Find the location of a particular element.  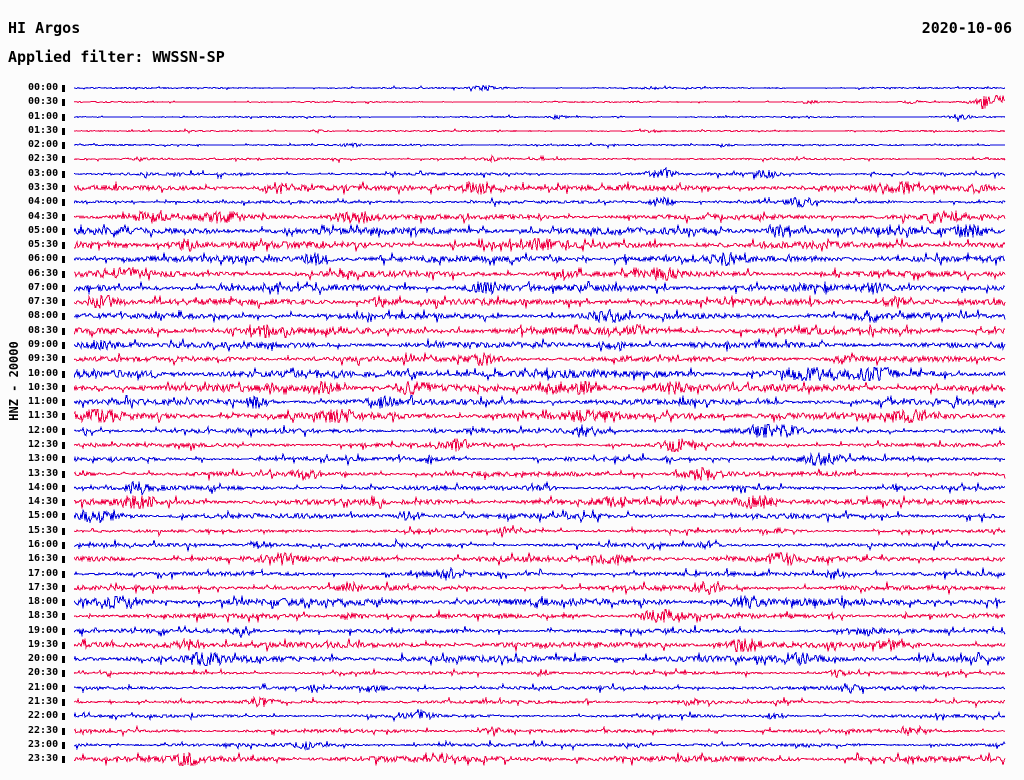

time-tick-label: 17:30 is located at coordinates (43, 587).